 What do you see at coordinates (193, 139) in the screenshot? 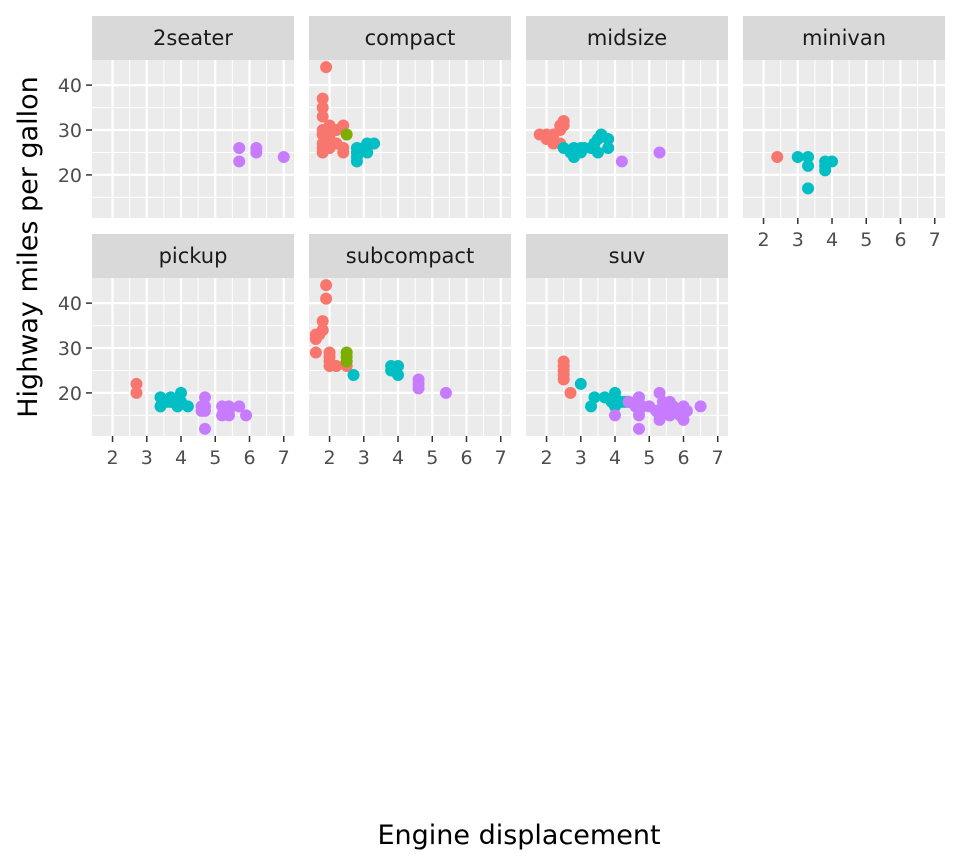
I see `plot-background-2seater` at bounding box center [193, 139].